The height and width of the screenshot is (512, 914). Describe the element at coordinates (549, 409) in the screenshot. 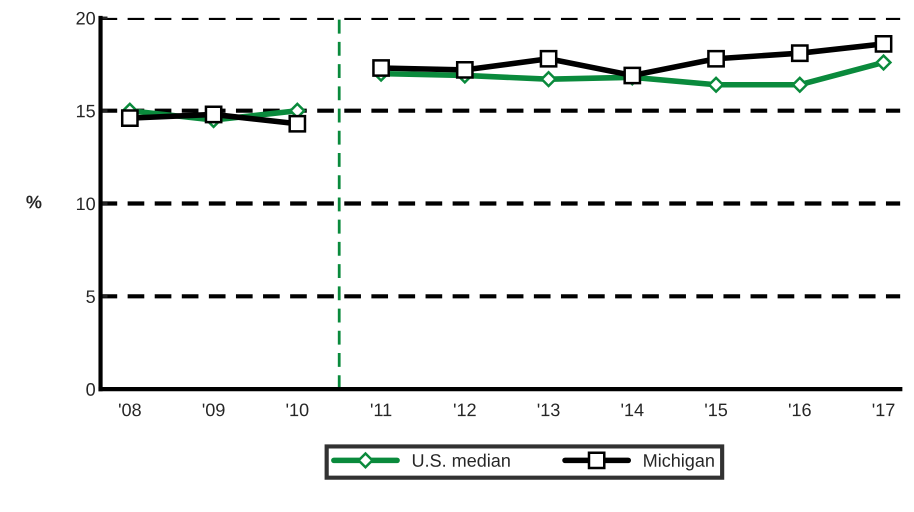

I see `x-tick-label: '13` at that location.